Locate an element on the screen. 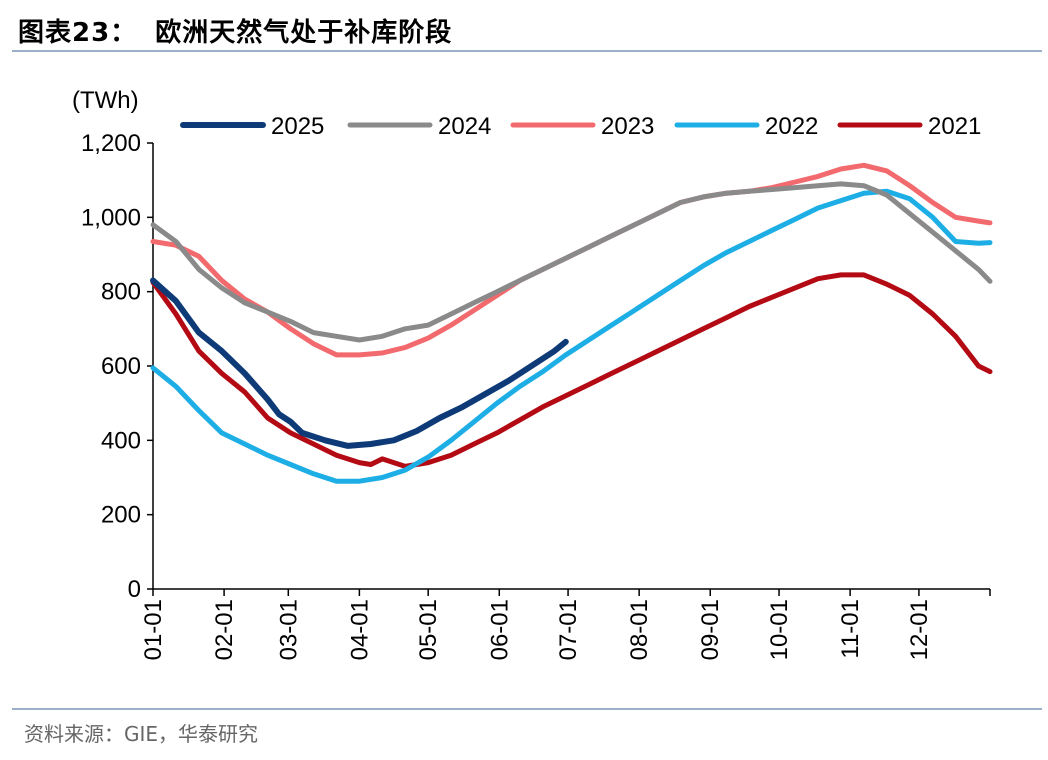 Image resolution: width=1048 pixels, height=760 pixels. y-tick-label: 1,000 is located at coordinates (111, 217).